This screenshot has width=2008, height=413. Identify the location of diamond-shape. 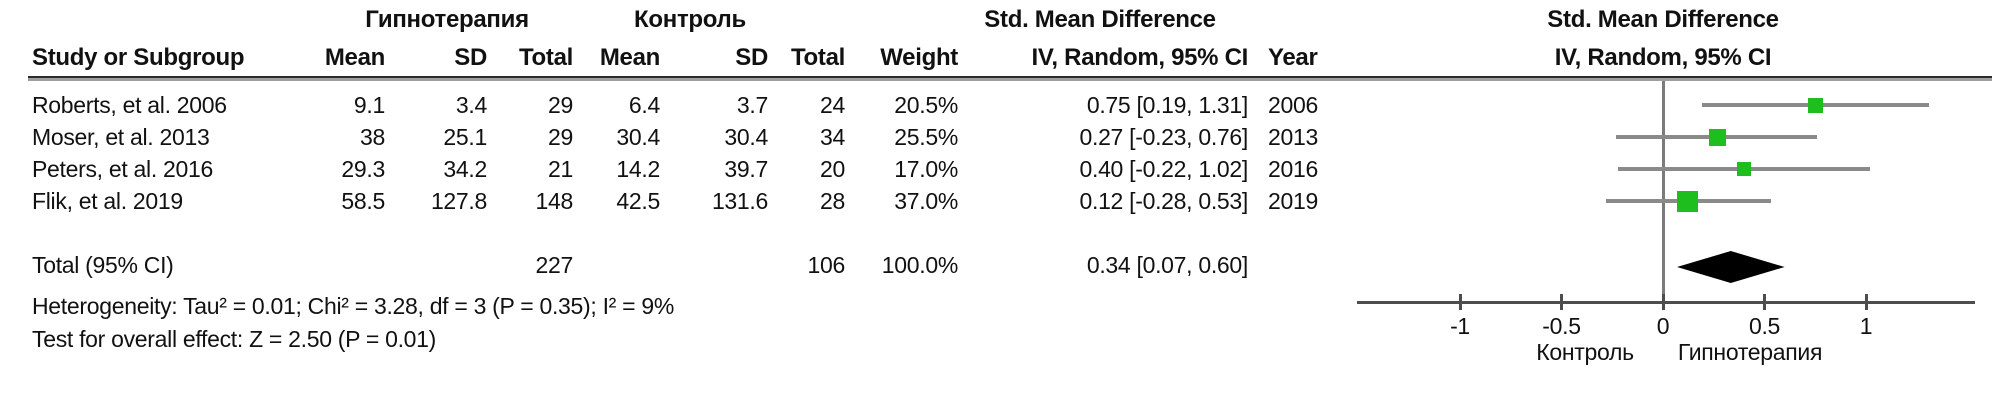
(1731, 267).